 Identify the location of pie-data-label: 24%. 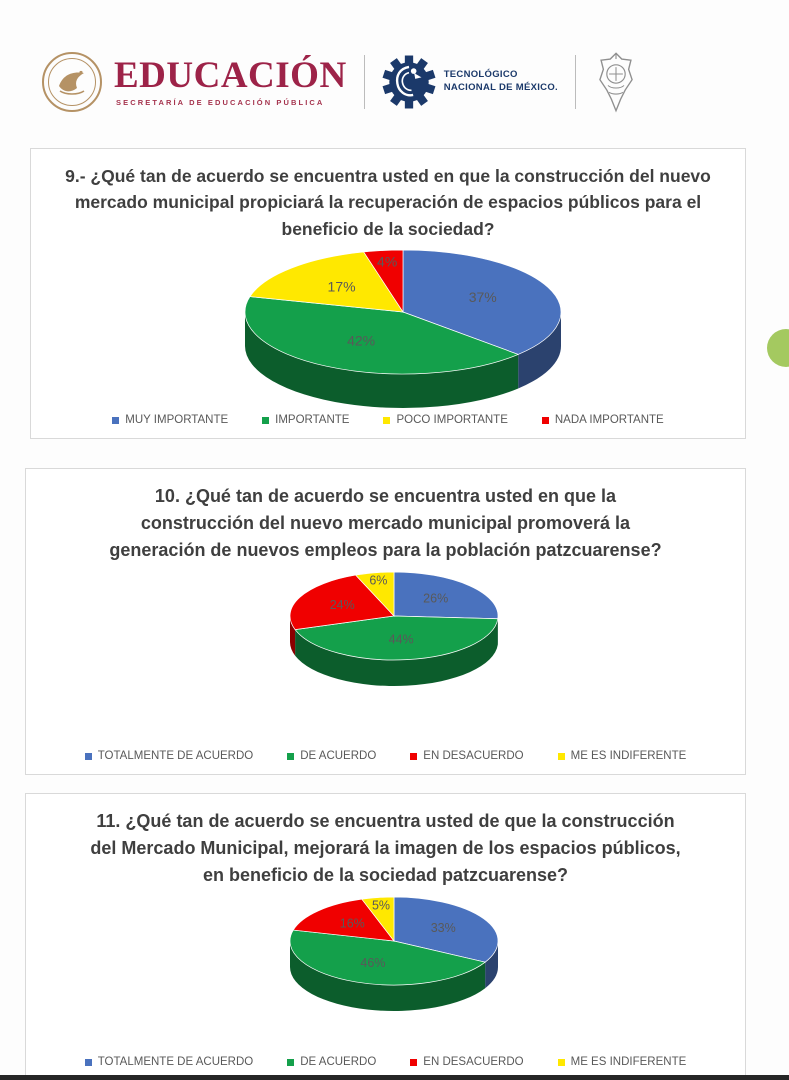
(342, 605).